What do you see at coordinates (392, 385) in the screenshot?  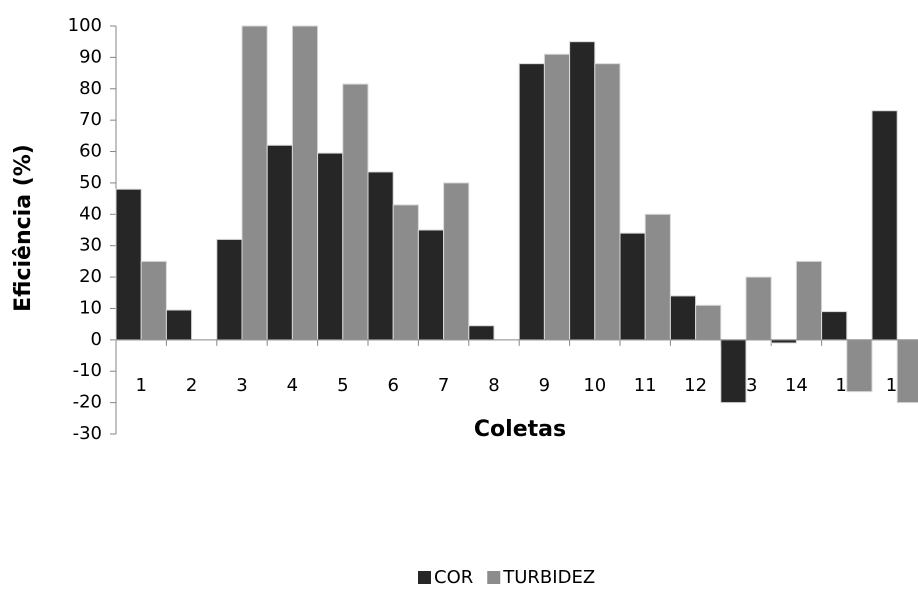 I see `x-tick-label: 6` at bounding box center [392, 385].